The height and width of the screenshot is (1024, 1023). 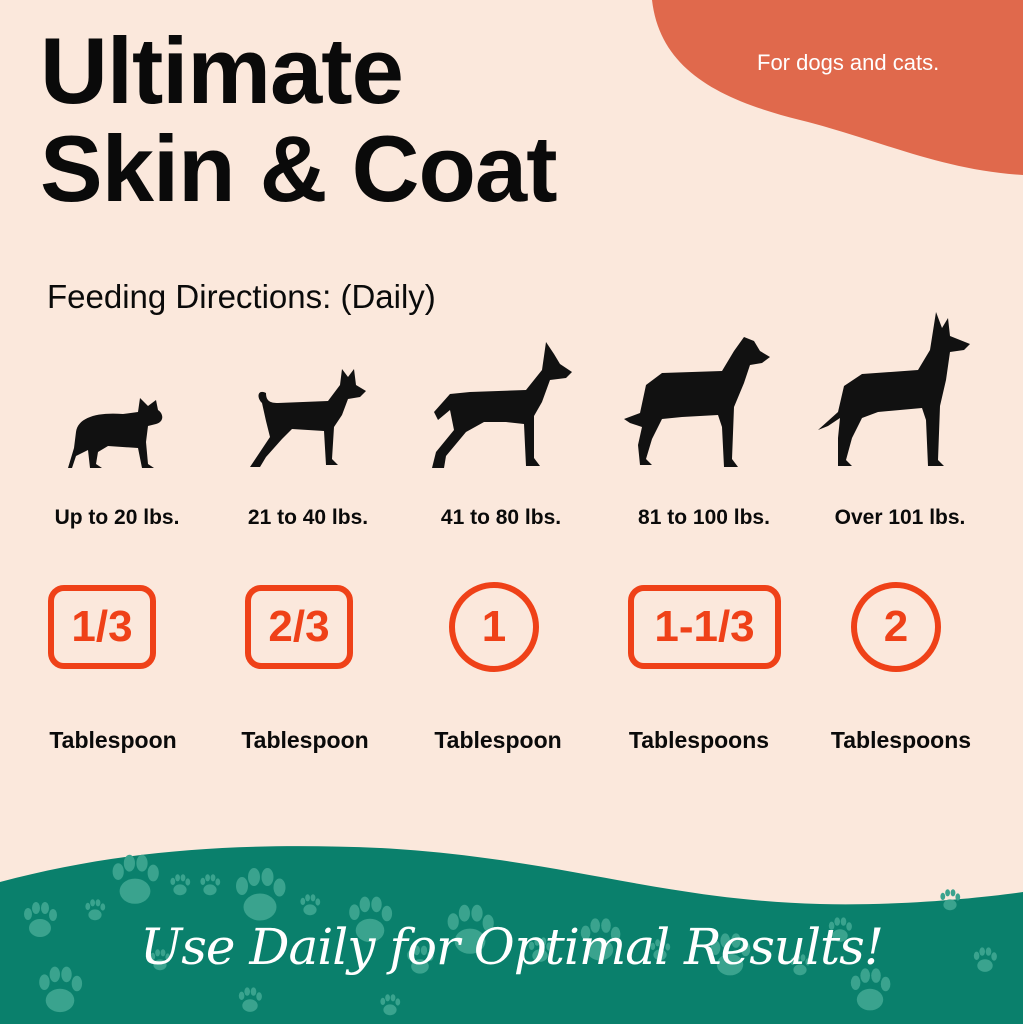 I want to click on feeding-directions-heading: Feeding Directions: (Daily), so click(x=241, y=296).